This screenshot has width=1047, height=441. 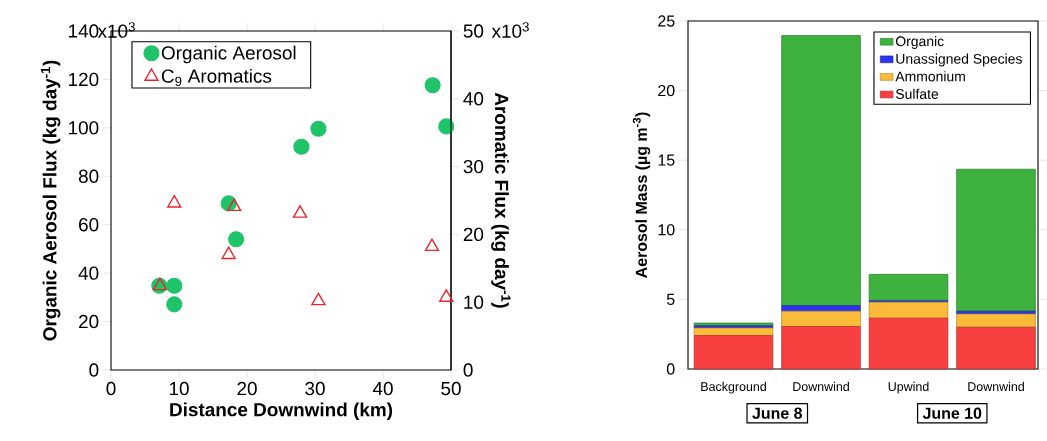 I want to click on y-tick-label: 60, so click(x=89, y=225).